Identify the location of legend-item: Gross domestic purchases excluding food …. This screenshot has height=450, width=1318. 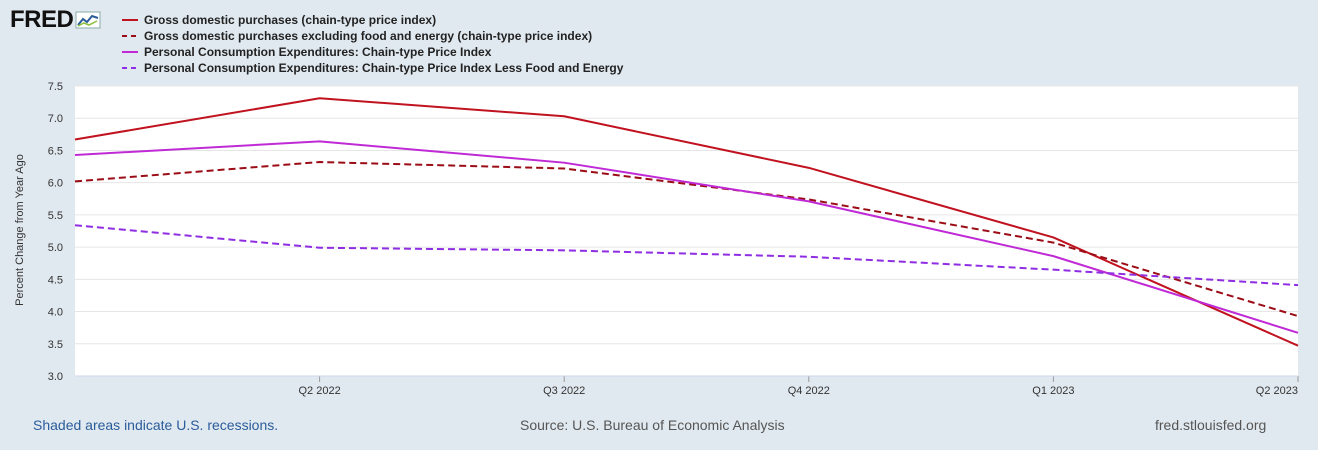
(372, 36).